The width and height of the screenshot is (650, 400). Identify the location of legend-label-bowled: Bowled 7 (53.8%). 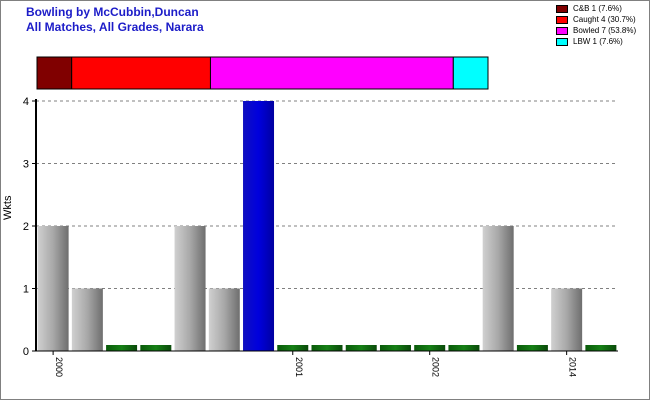
(605, 30).